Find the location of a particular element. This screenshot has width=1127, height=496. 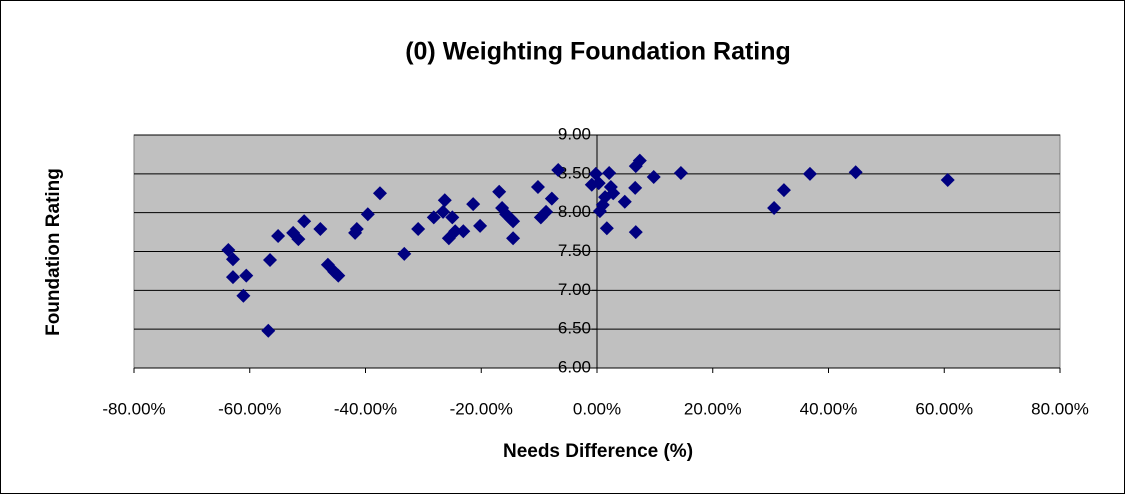

y-axis-label: Foundation Rating is located at coordinates (53, 252).